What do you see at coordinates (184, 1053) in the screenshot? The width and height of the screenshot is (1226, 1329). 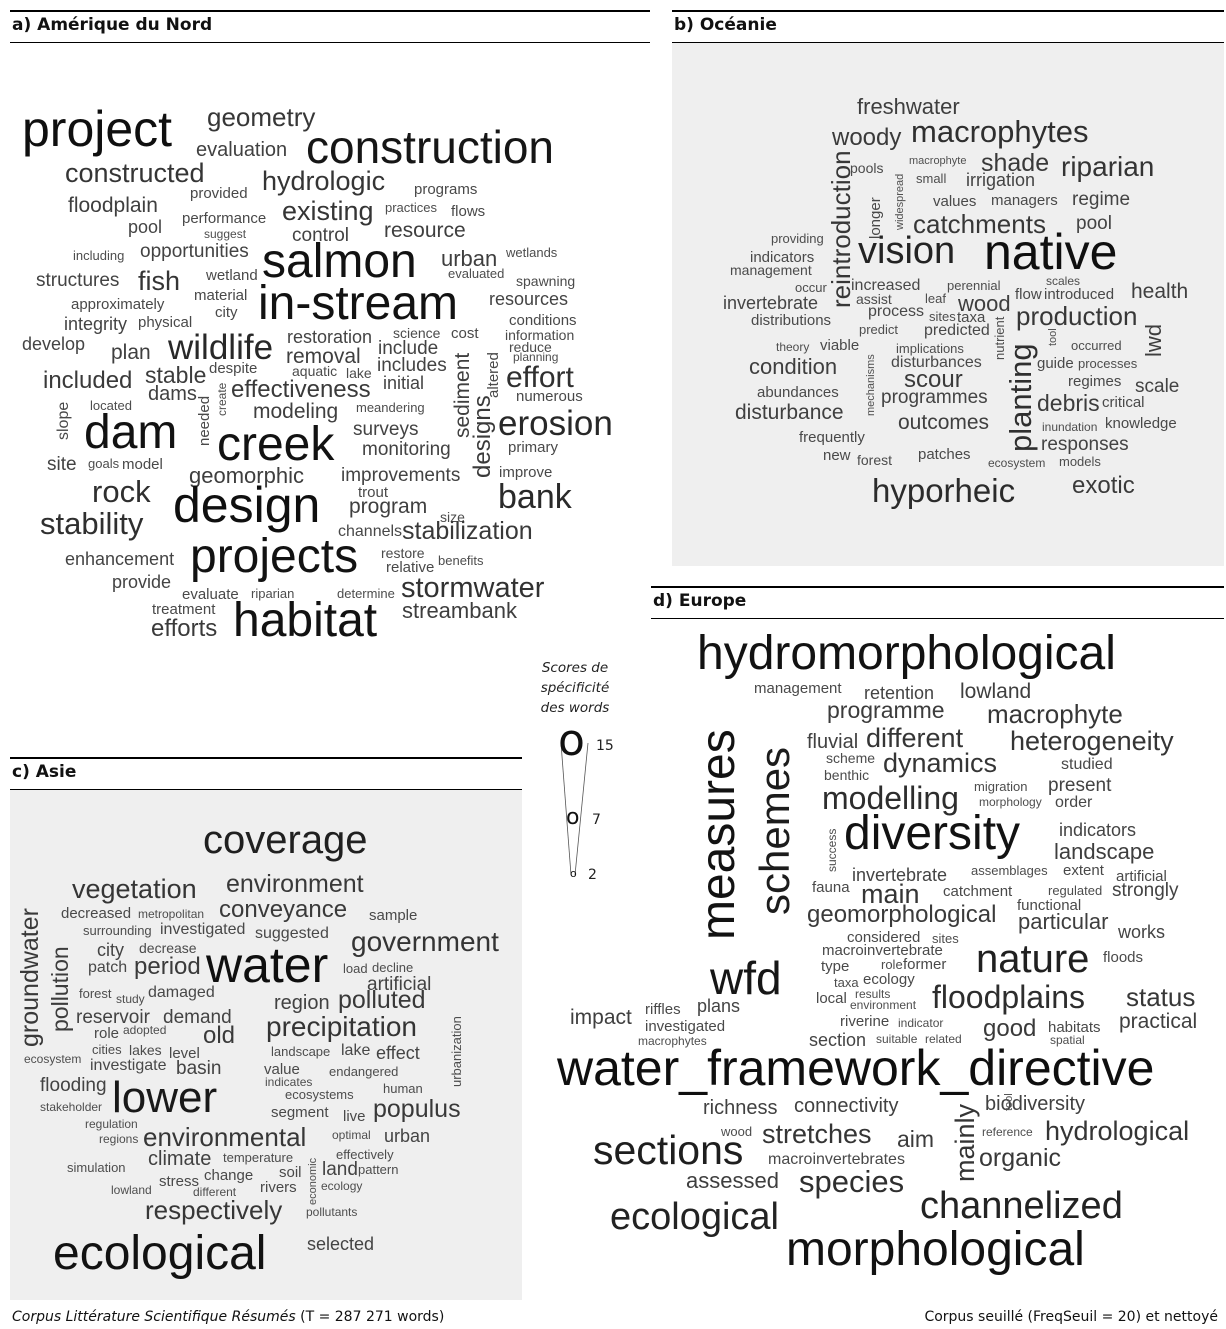 I see `word: level` at bounding box center [184, 1053].